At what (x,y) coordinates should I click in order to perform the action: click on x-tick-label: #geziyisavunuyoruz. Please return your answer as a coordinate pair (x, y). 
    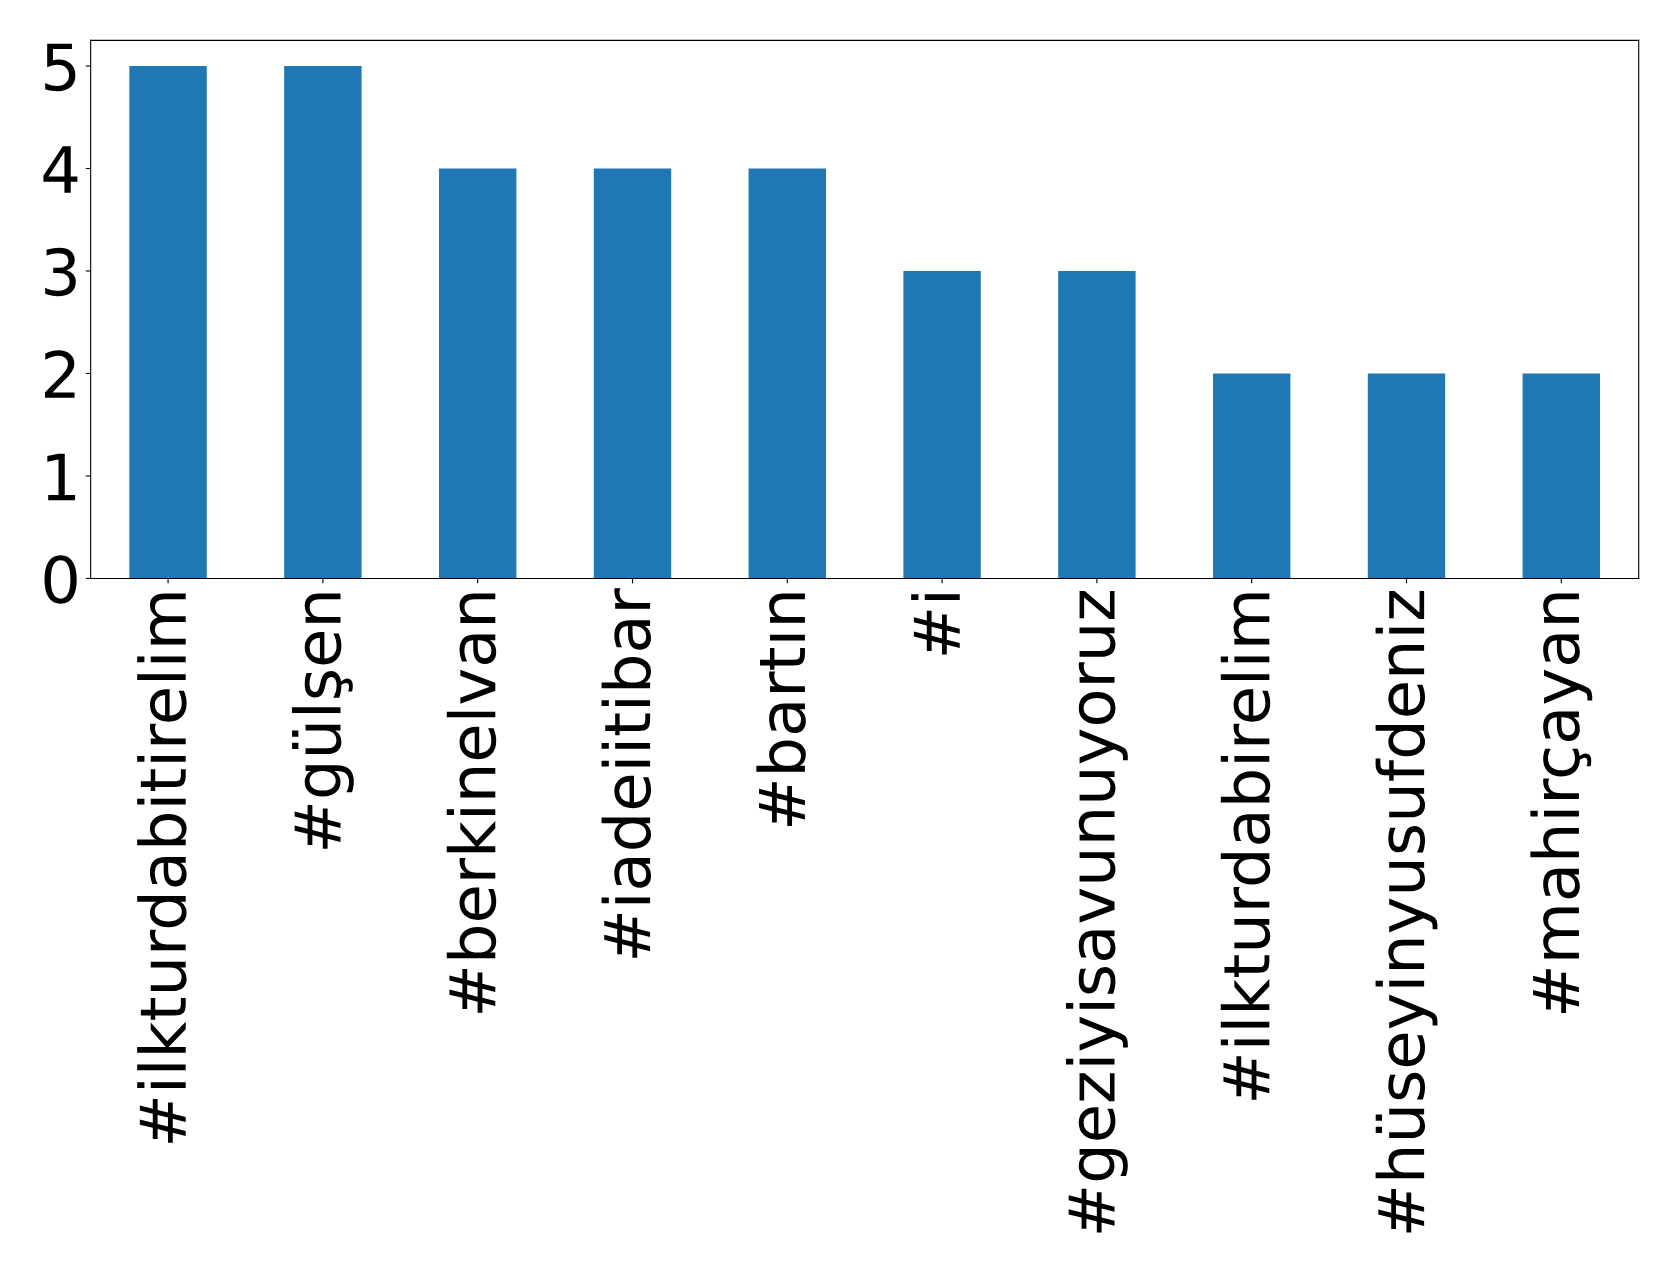
    Looking at the image, I should click on (1096, 911).